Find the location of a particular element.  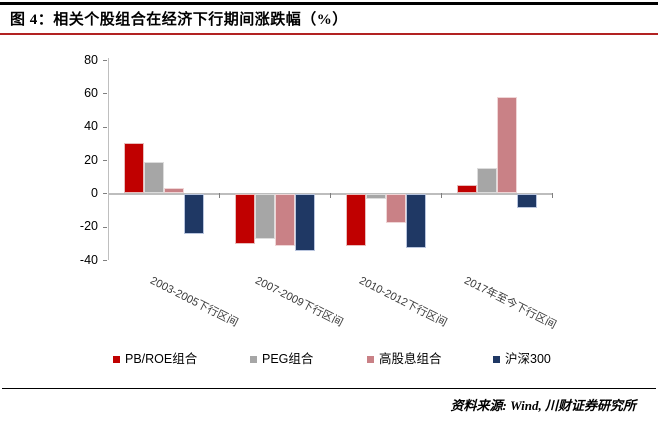

x-axis-label: 2017年至今下行区间 is located at coordinates (510, 303).